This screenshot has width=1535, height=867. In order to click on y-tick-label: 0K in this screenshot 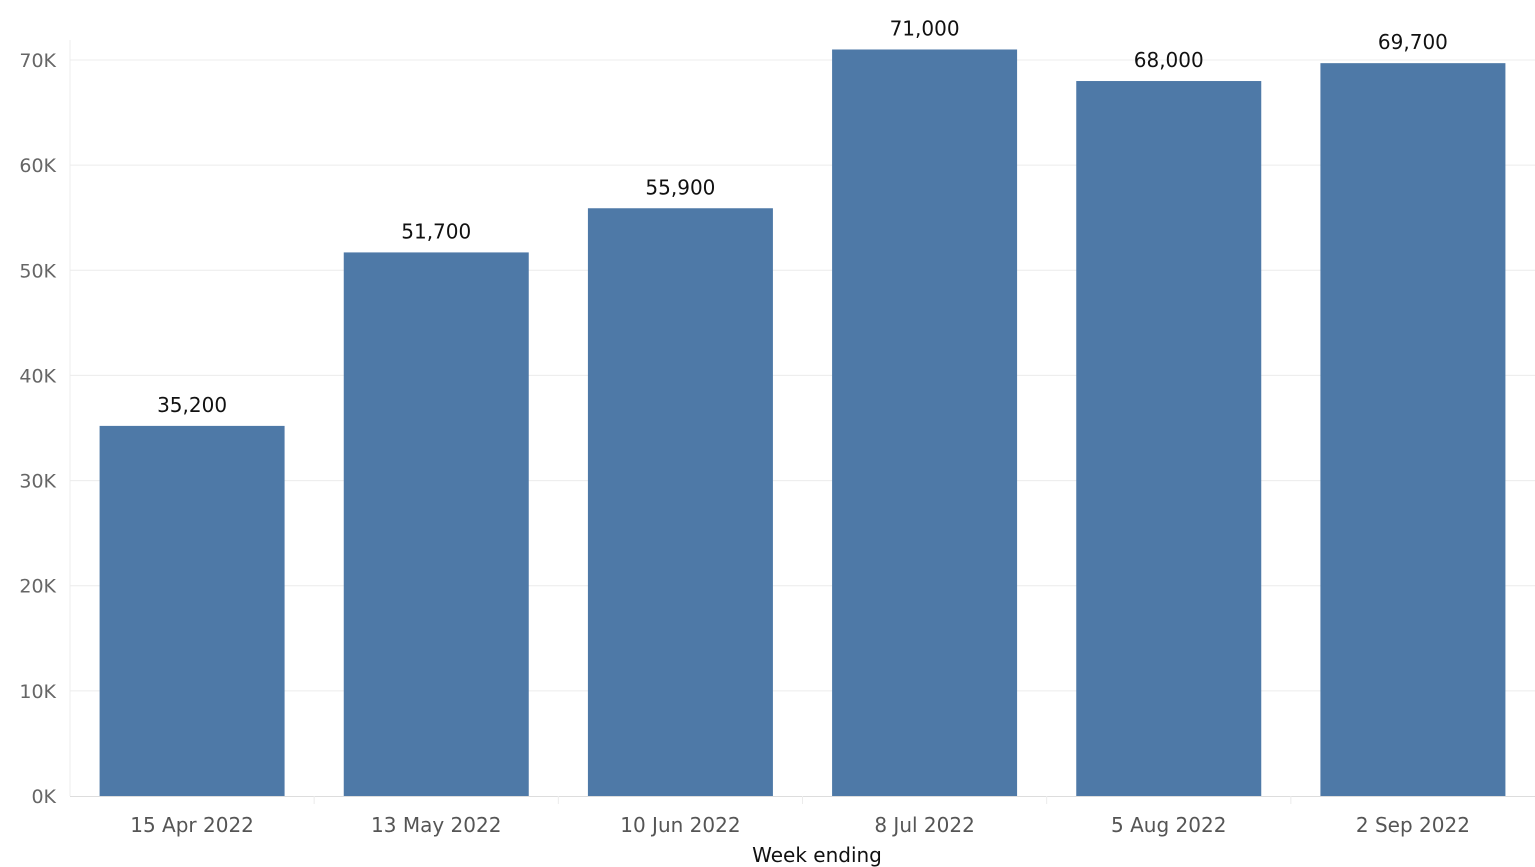, I will do `click(43, 797)`.